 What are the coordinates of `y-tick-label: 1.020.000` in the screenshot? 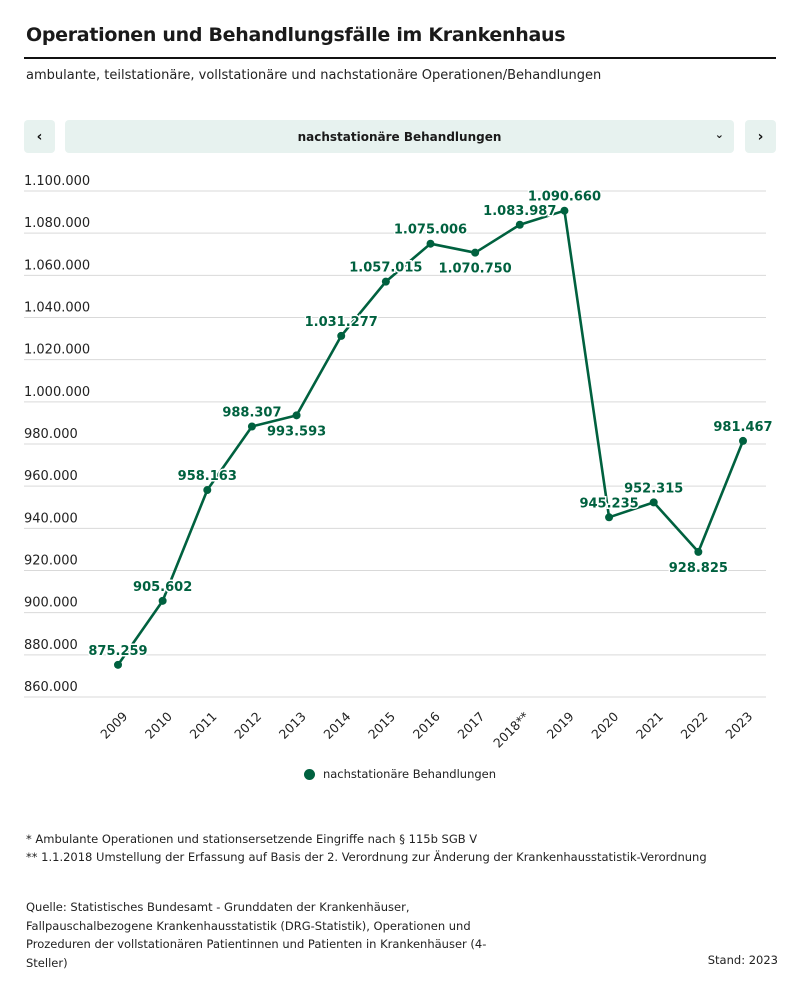 It's located at (57, 350).